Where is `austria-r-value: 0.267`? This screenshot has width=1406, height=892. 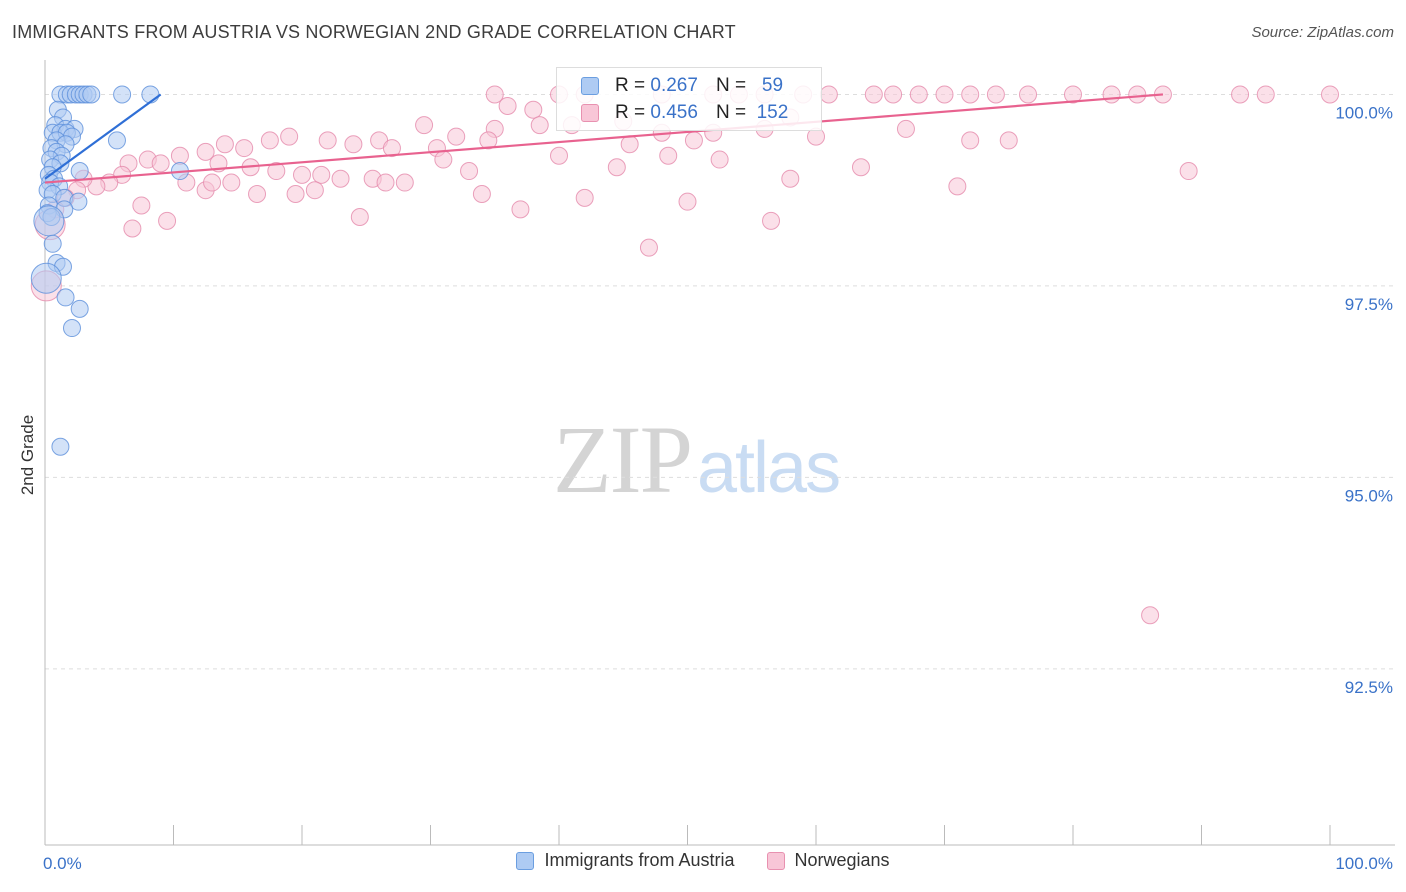
austria-r-value: 0.267 is located at coordinates (674, 85).